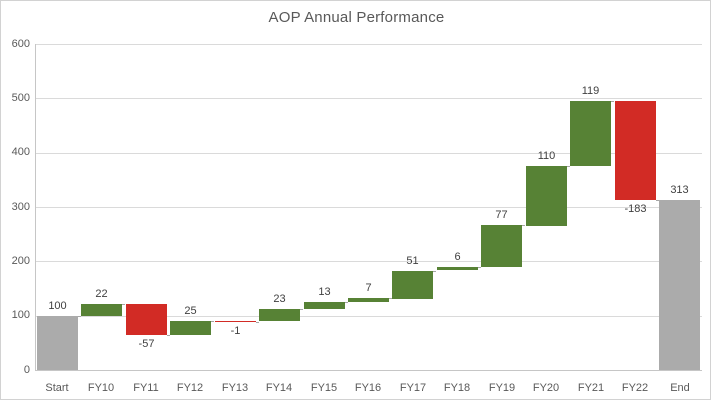 This screenshot has height=400, width=711. What do you see at coordinates (368, 370) in the screenshot?
I see `x-axis-line` at bounding box center [368, 370].